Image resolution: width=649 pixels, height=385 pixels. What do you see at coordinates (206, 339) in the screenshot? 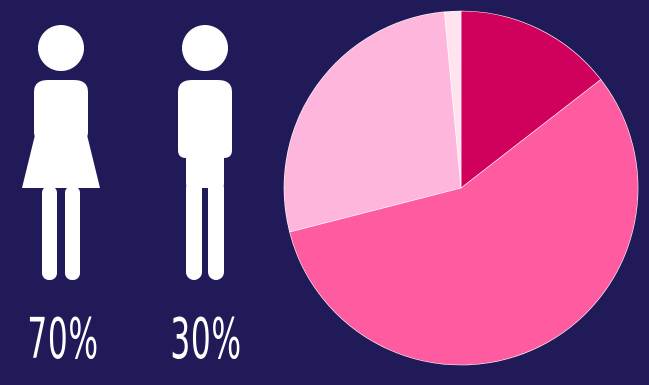
I see `male-percent-label: 30%` at bounding box center [206, 339].